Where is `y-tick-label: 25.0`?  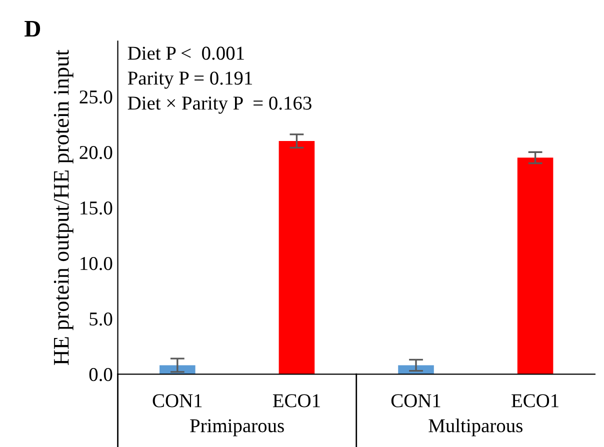
y-tick-label: 25.0 is located at coordinates (96, 97).